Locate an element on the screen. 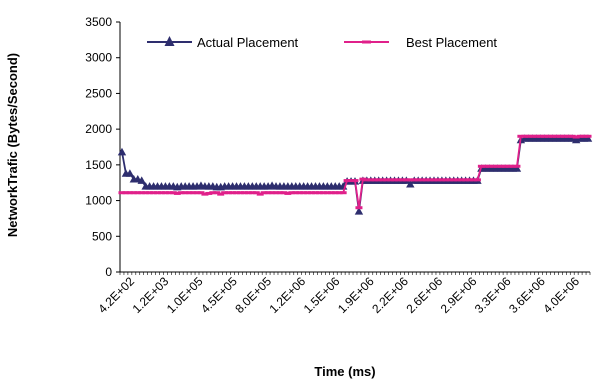 The height and width of the screenshot is (386, 594). y-axis-title: NetworkTrafic (Bytes/Second) is located at coordinates (12, 145).